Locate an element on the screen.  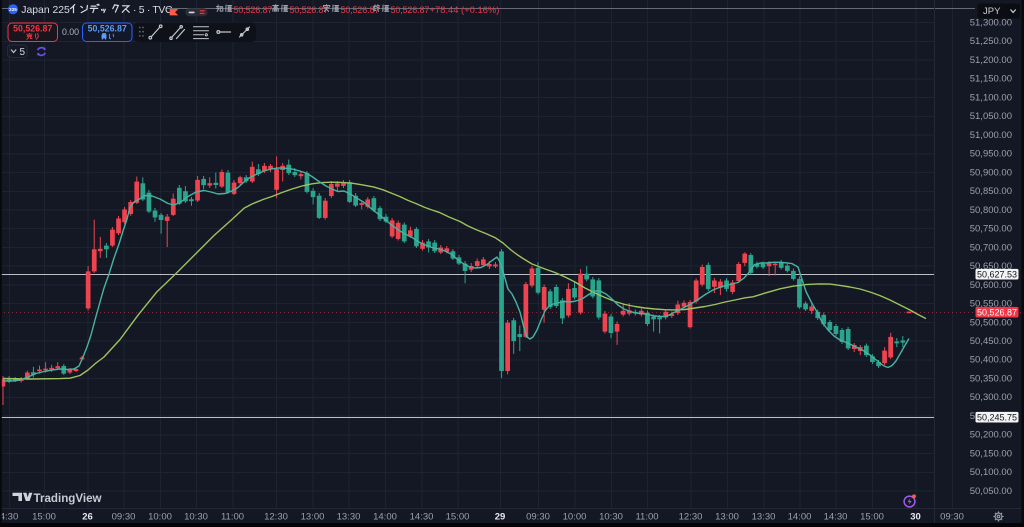
svg-text: 50,150.00 is located at coordinates (991, 453).